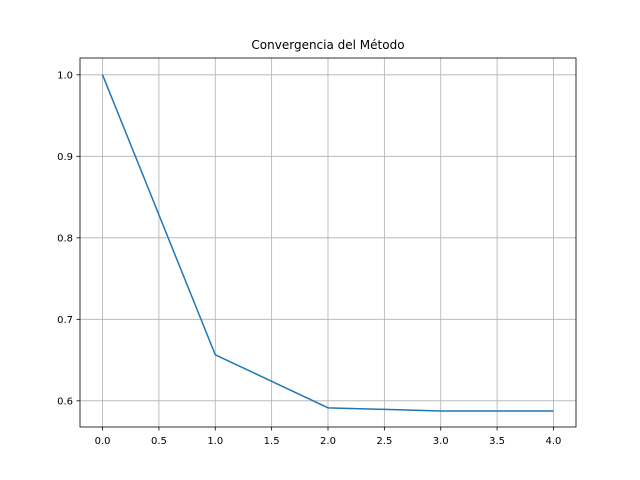 The width and height of the screenshot is (640, 480). I want to click on x-tick-label: 4.0, so click(554, 441).